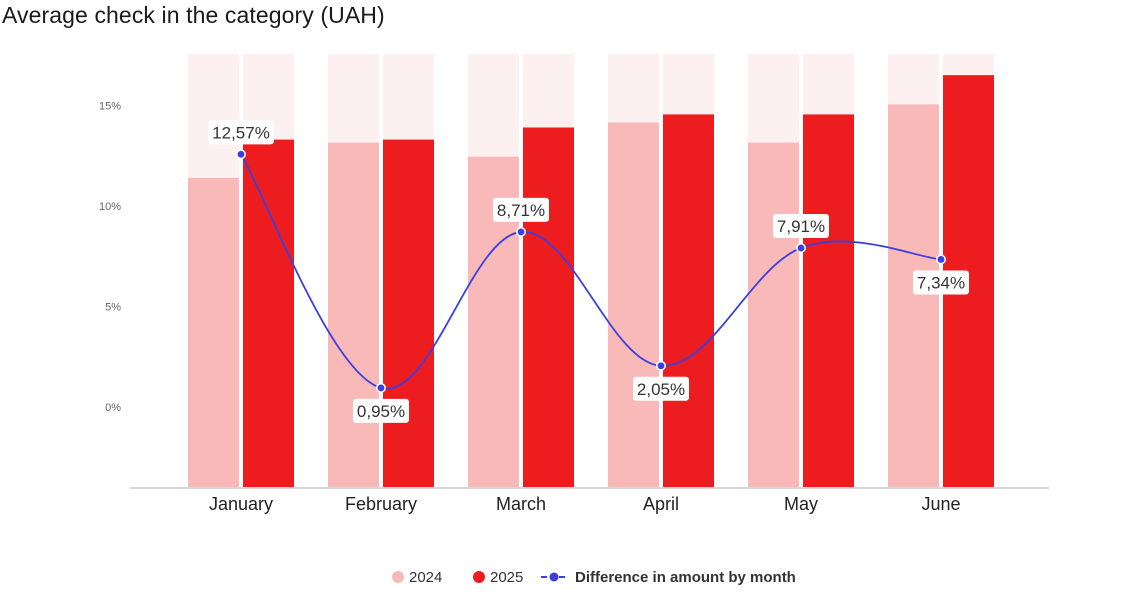 The image size is (1148, 597). I want to click on legend-label-2024: 2024, so click(425, 577).